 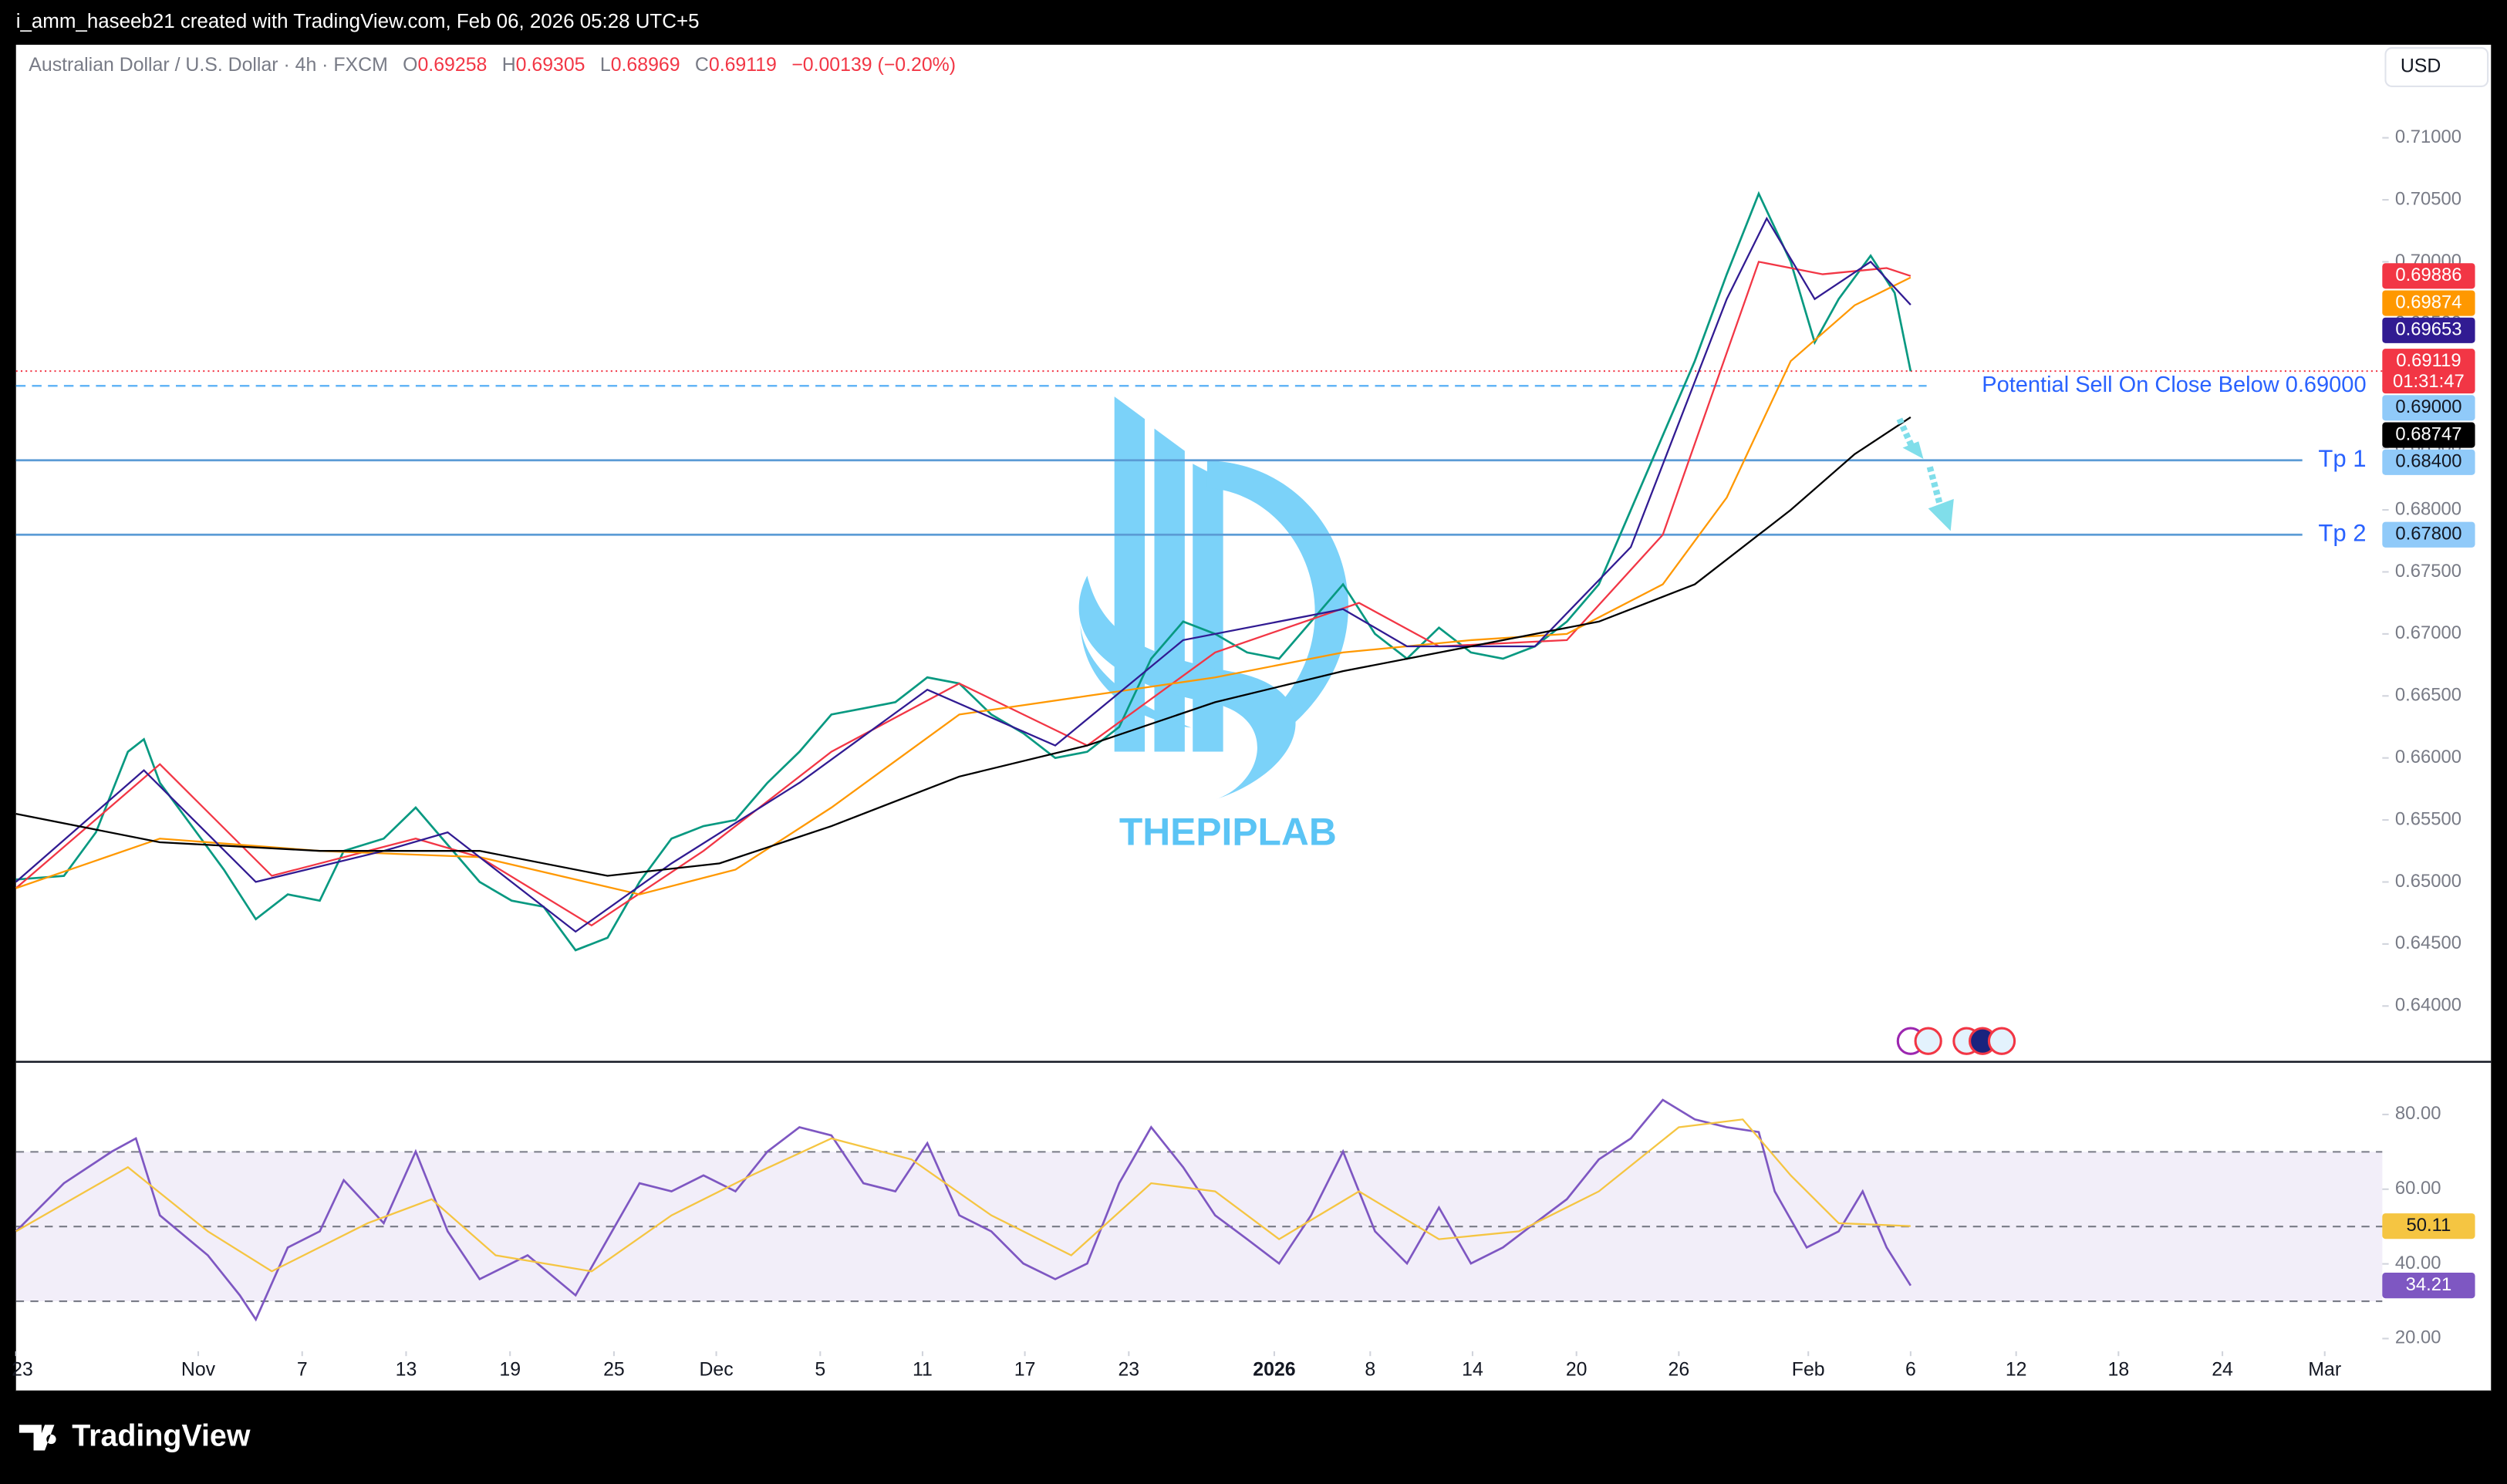 What do you see at coordinates (2222, 1369) in the screenshot?
I see `x-tick-label: 24` at bounding box center [2222, 1369].